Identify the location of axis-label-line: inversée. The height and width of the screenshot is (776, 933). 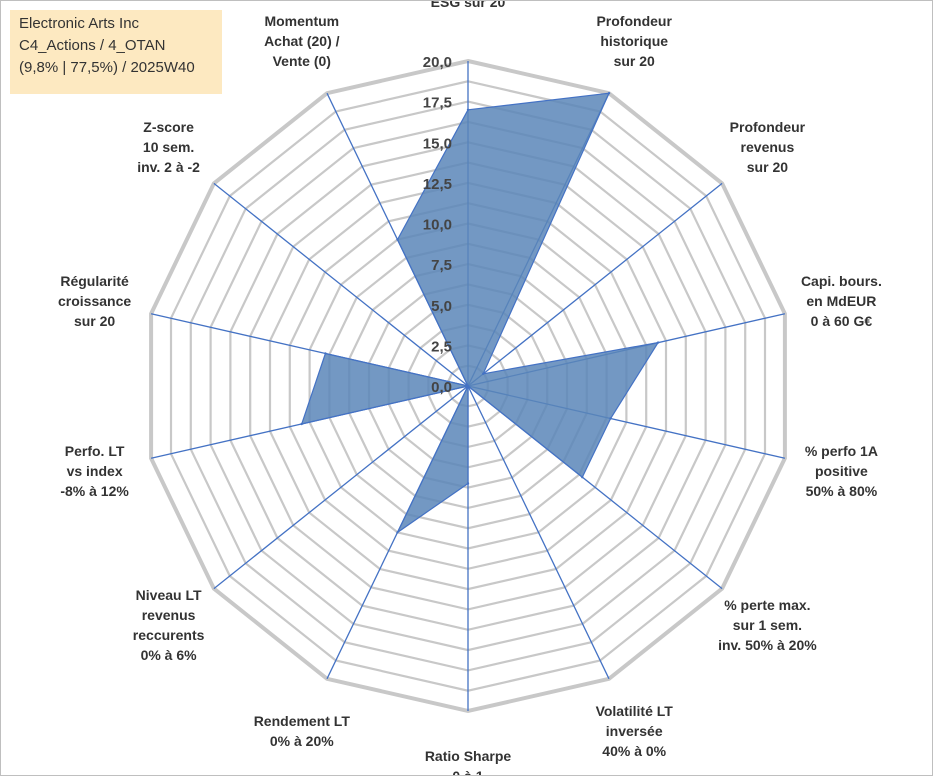
(634, 731).